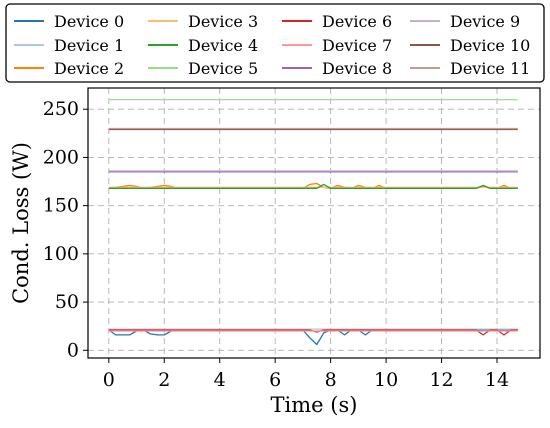  I want to click on y-tick-label: 100, so click(61, 254).